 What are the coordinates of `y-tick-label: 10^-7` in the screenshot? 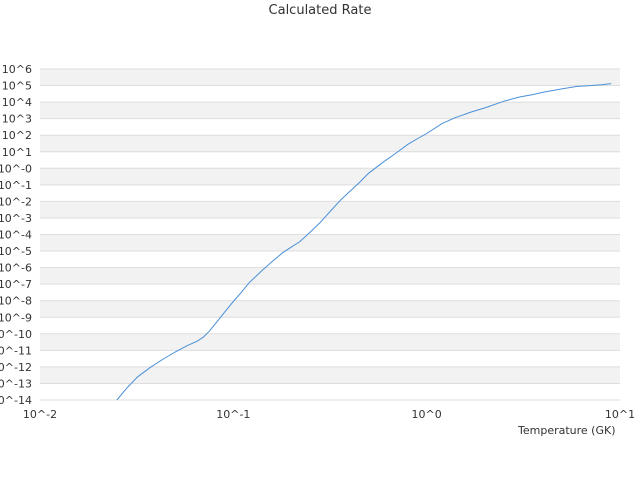 It's located at (16, 284).